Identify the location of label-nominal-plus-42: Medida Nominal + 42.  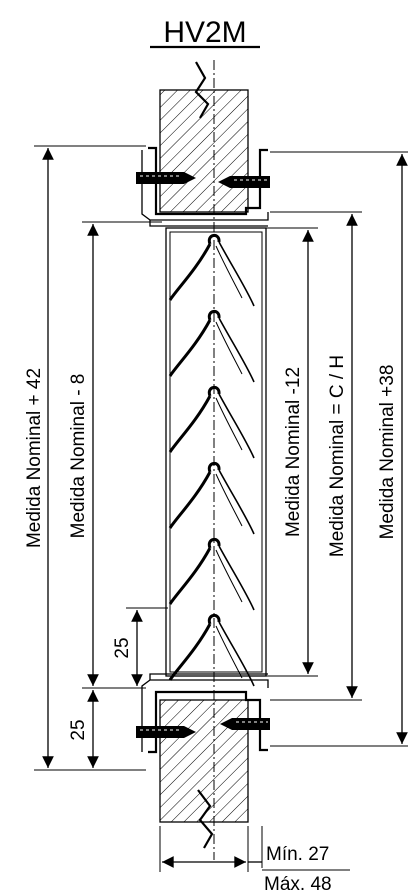
(34, 458).